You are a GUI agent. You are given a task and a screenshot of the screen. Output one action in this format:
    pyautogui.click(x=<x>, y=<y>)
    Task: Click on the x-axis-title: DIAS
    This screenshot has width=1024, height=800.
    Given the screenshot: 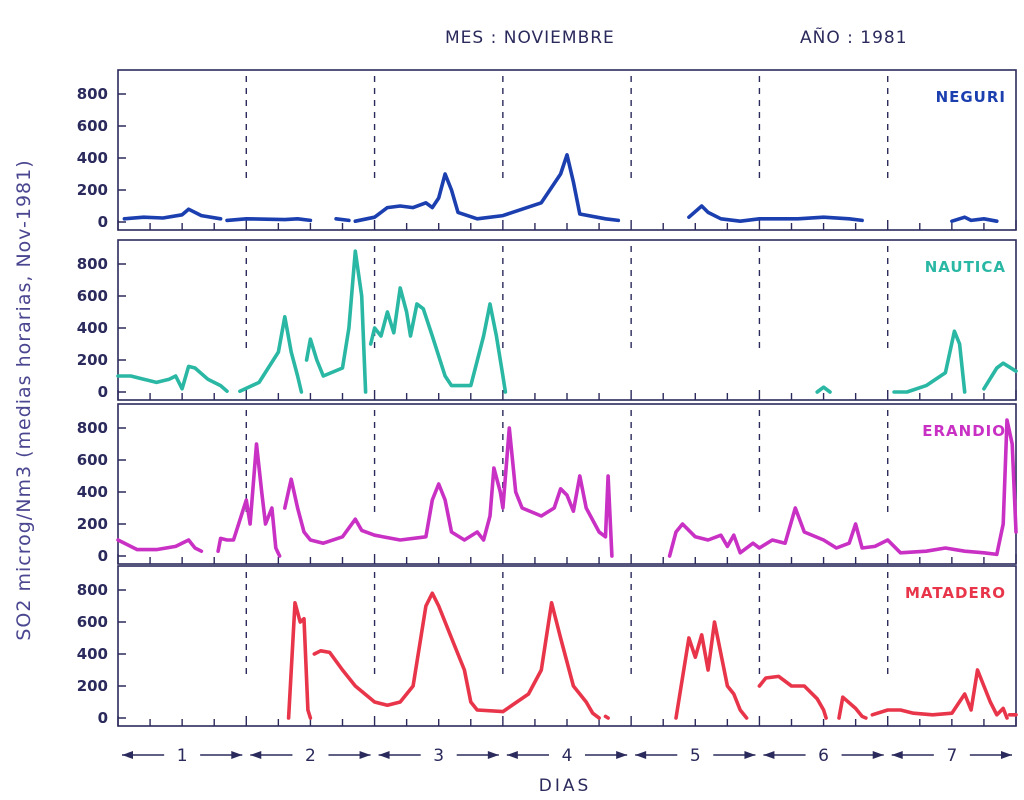 What is the action you would take?
    pyautogui.click(x=565, y=786)
    